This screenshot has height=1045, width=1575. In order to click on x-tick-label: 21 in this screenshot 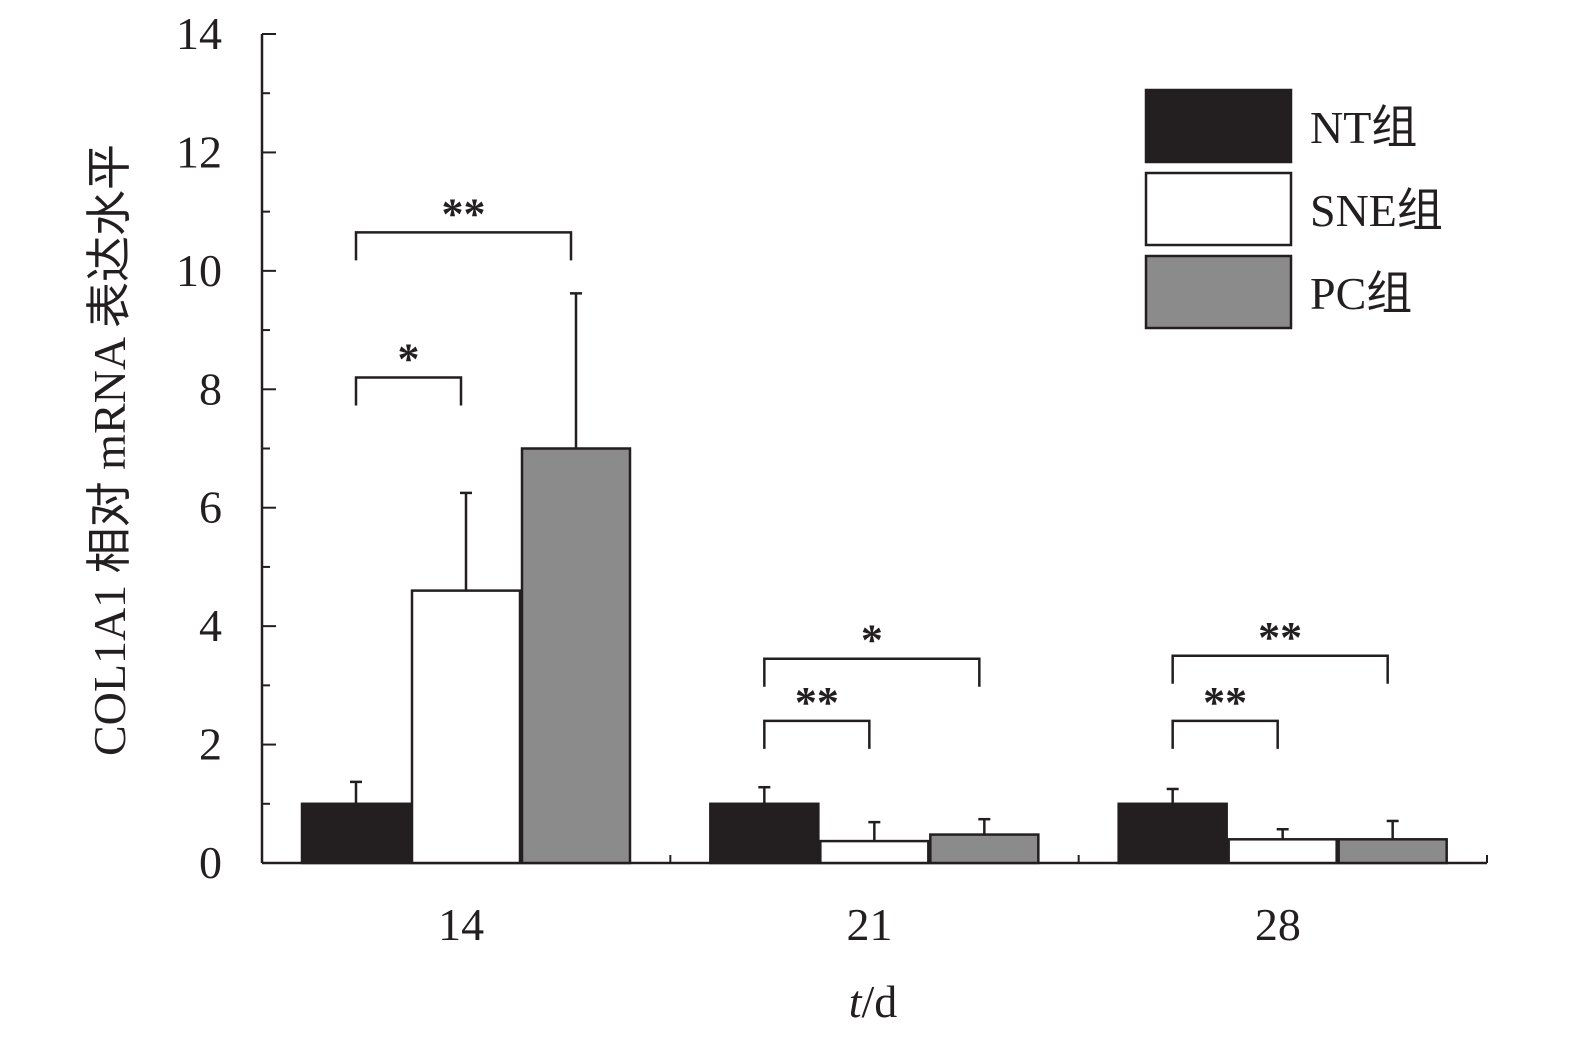, I will do `click(870, 924)`.